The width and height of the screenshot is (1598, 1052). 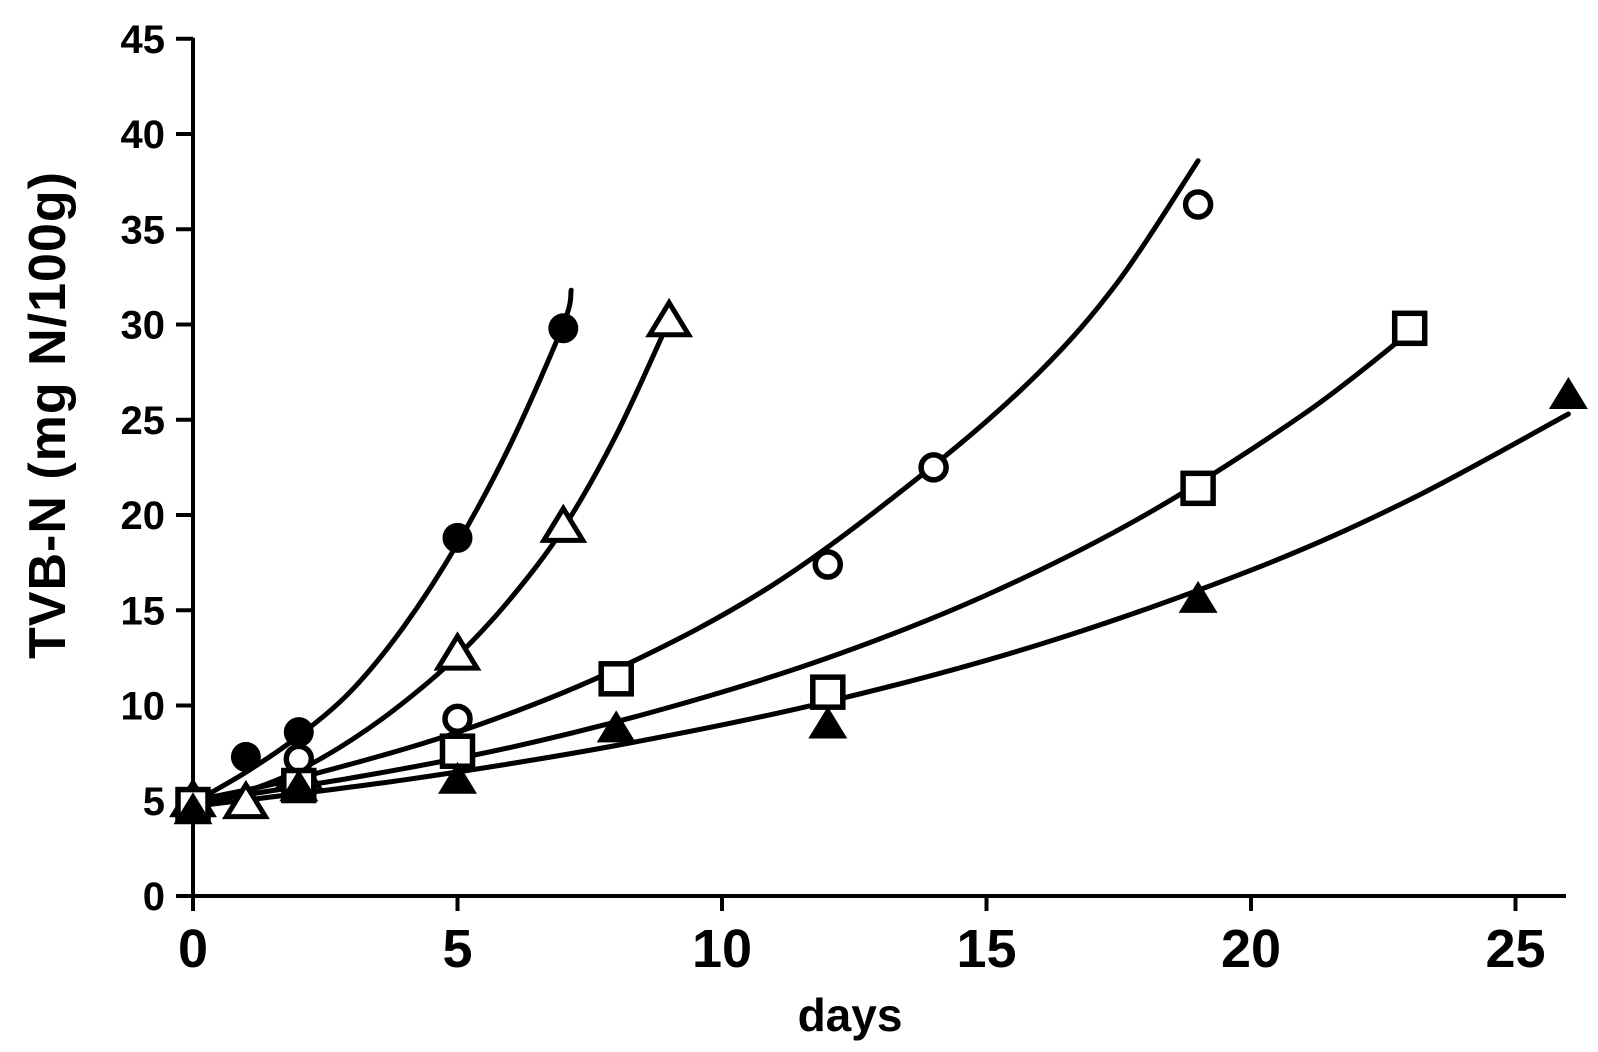 What do you see at coordinates (143, 135) in the screenshot?
I see `y-tick-label: 40` at bounding box center [143, 135].